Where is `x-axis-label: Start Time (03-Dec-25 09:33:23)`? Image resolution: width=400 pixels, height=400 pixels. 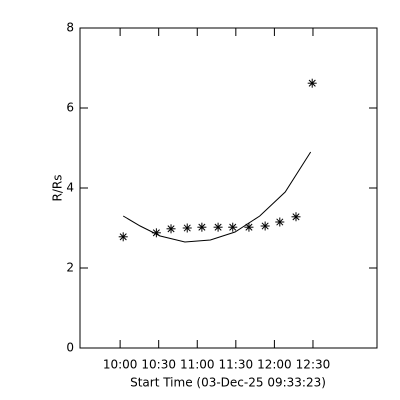 x-axis-label: Start Time (03-Dec-25 09:33:23) is located at coordinates (228, 383).